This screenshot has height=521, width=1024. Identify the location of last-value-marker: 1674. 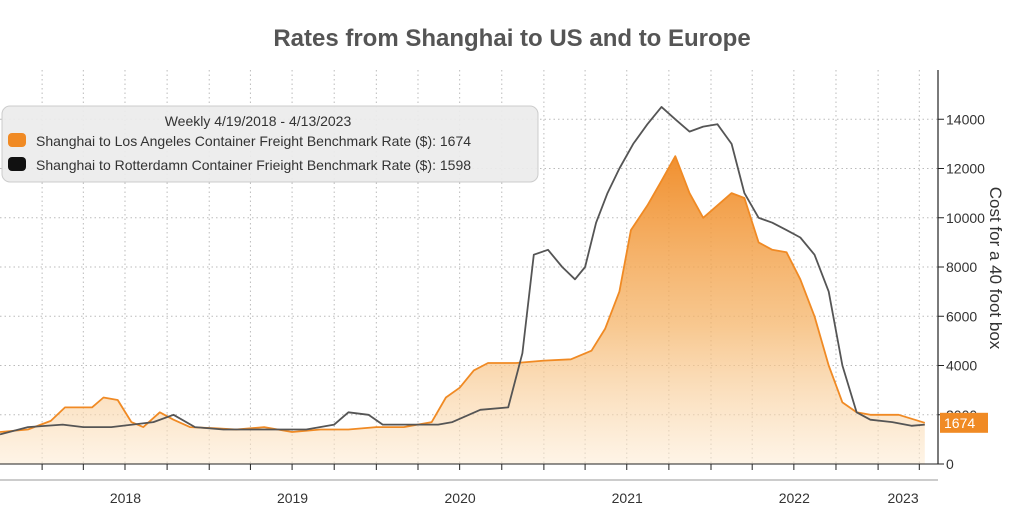
(964, 422).